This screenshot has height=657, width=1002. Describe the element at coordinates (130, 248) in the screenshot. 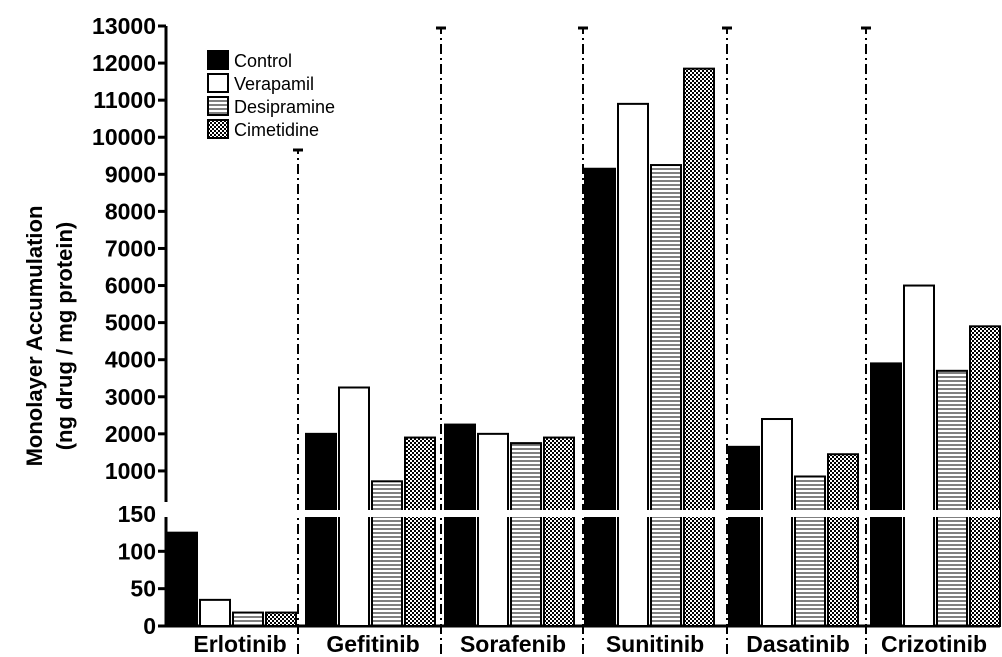

I see `y-tick-label: 7000` at that location.